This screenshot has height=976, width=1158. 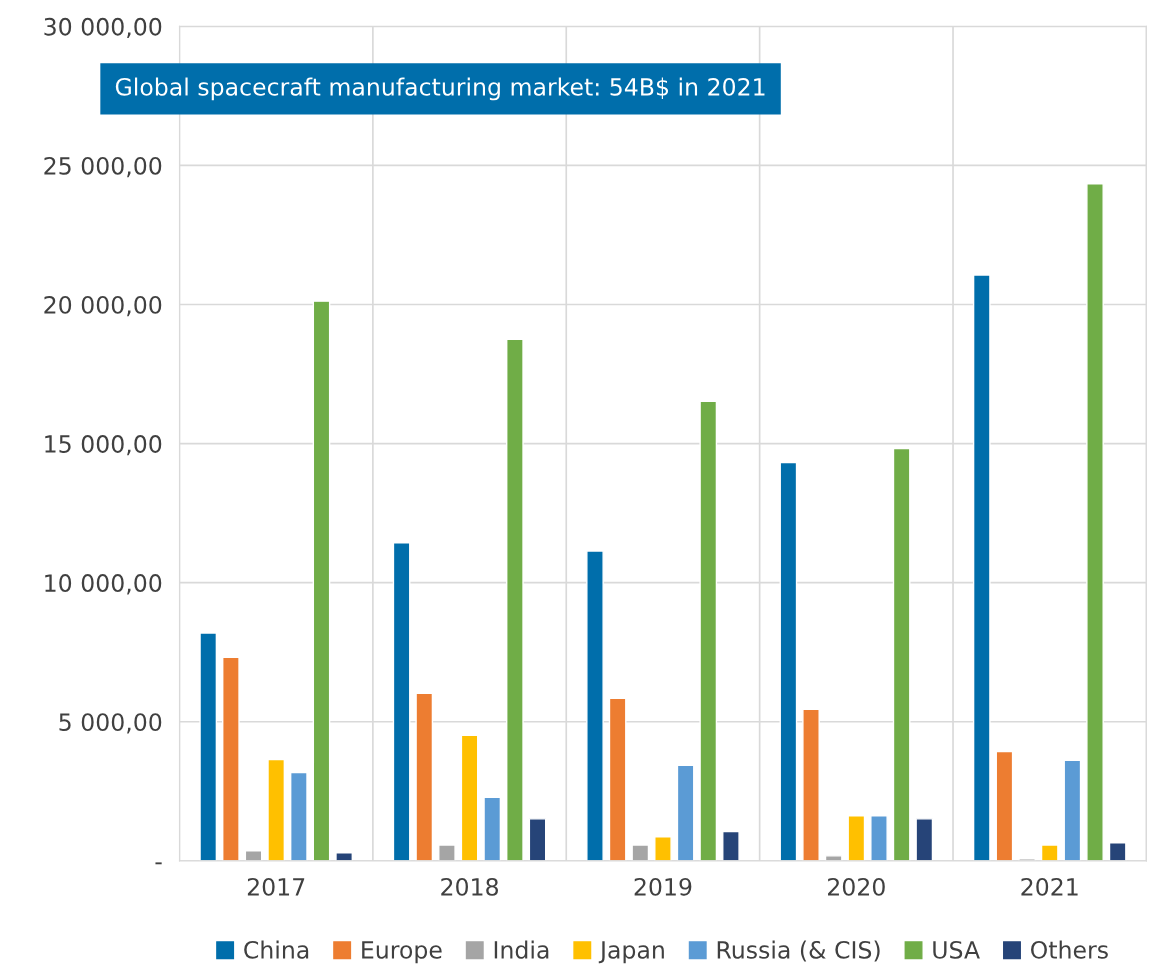 I want to click on legend-label: India, so click(x=521, y=949).